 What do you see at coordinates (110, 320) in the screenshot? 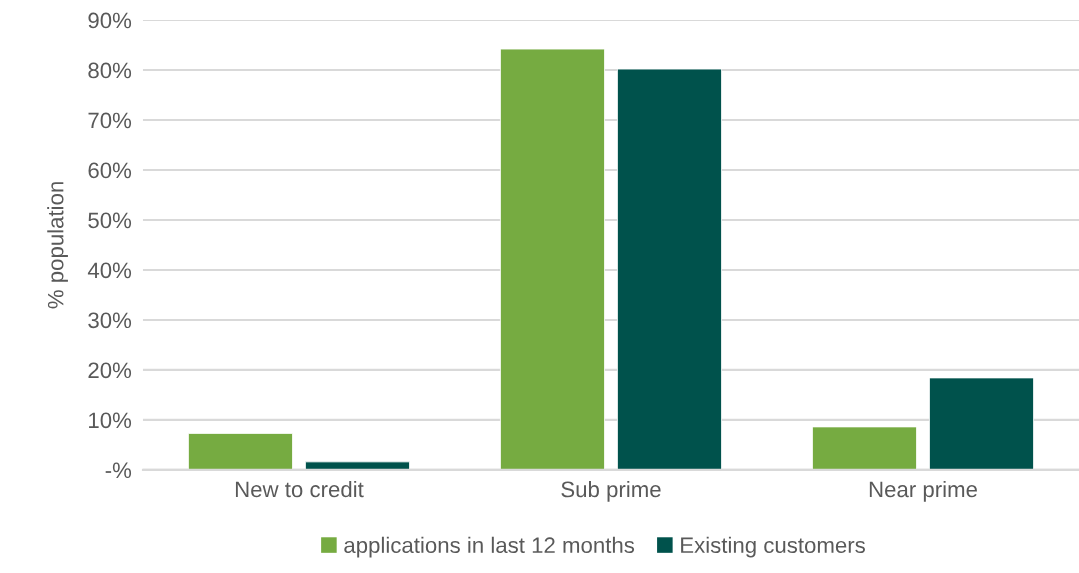
I see `y-tick-label: 30%` at bounding box center [110, 320].